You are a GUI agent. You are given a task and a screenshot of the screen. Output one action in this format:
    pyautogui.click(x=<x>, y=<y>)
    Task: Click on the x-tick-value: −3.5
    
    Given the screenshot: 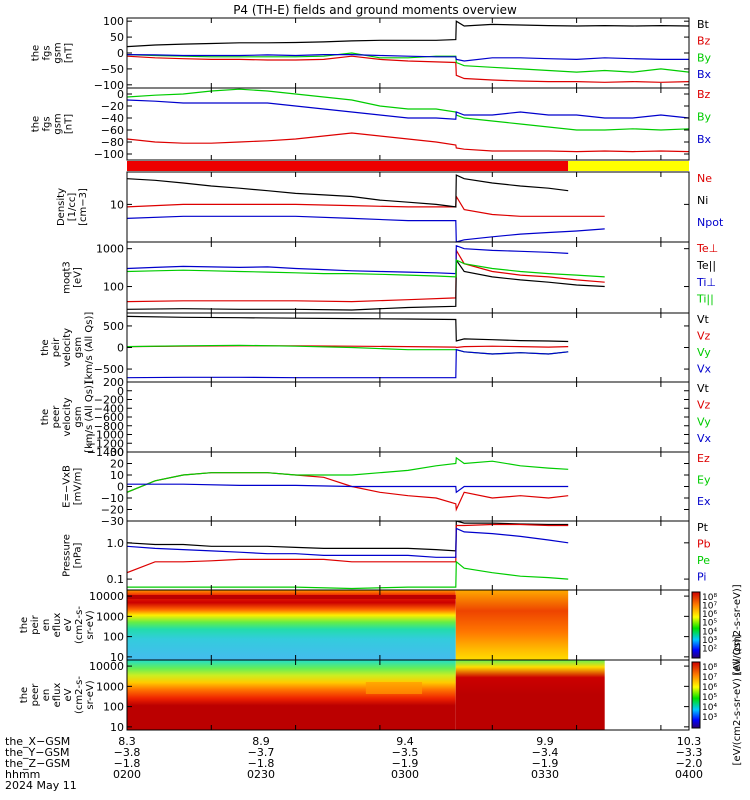 What is the action you would take?
    pyautogui.click(x=405, y=752)
    